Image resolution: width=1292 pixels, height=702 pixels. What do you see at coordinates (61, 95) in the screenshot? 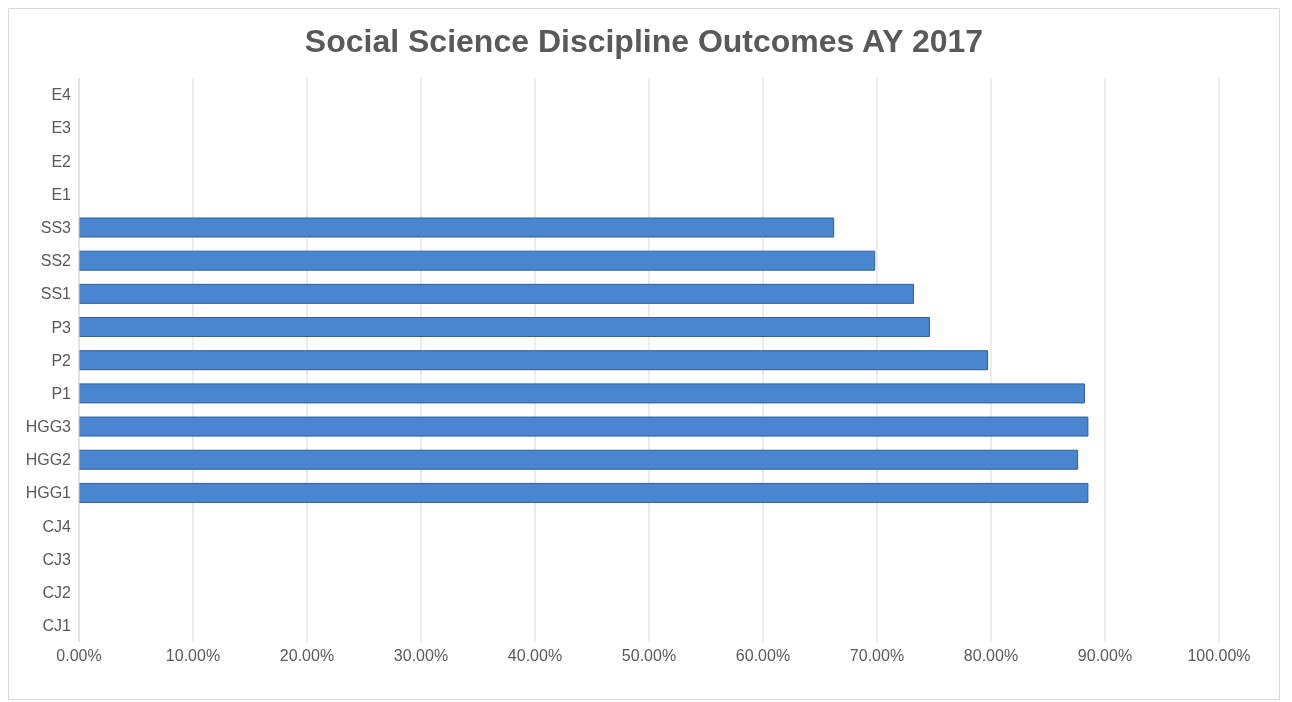
I see `y-tick-label: E4` at bounding box center [61, 95].